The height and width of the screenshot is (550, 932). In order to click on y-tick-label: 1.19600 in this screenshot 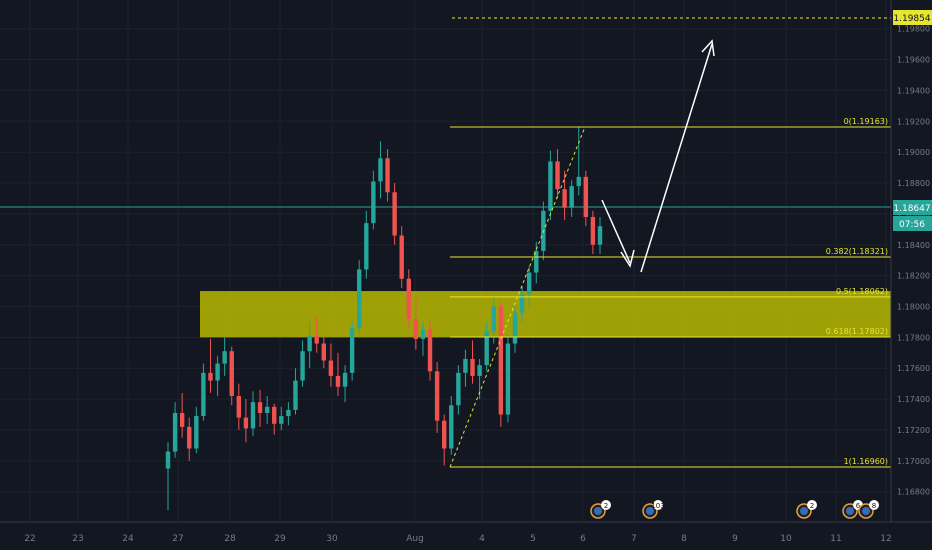, I will do `click(913, 60)`.